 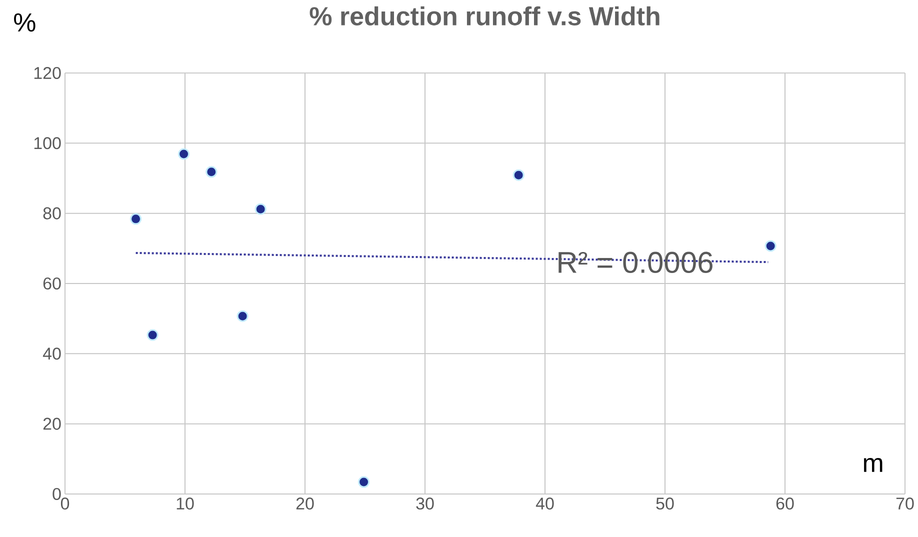 What do you see at coordinates (52, 283) in the screenshot?
I see `y-tick-label: 60` at bounding box center [52, 283].